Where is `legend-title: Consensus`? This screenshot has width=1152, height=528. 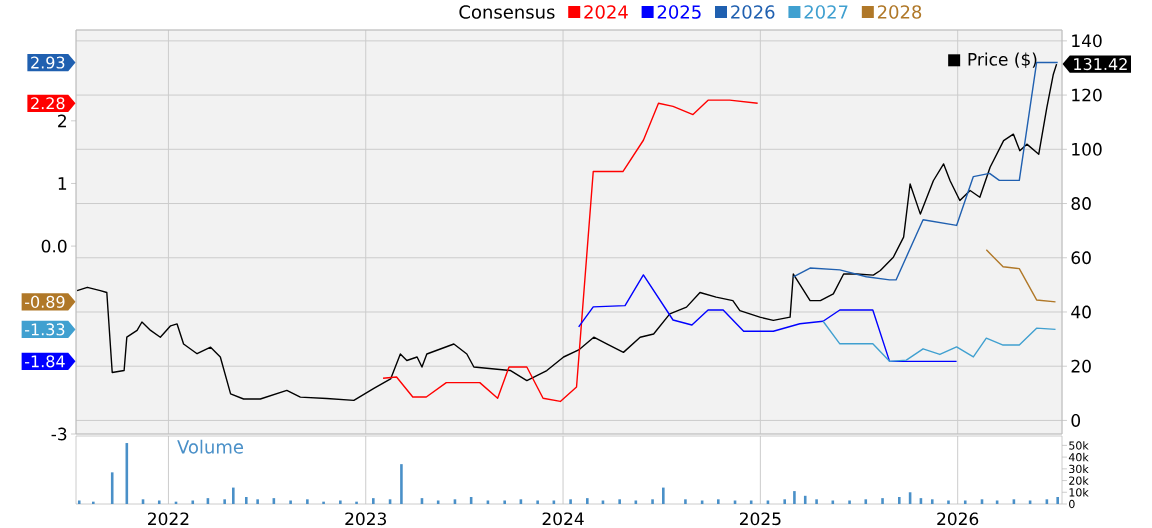 legend-title: Consensus is located at coordinates (507, 12).